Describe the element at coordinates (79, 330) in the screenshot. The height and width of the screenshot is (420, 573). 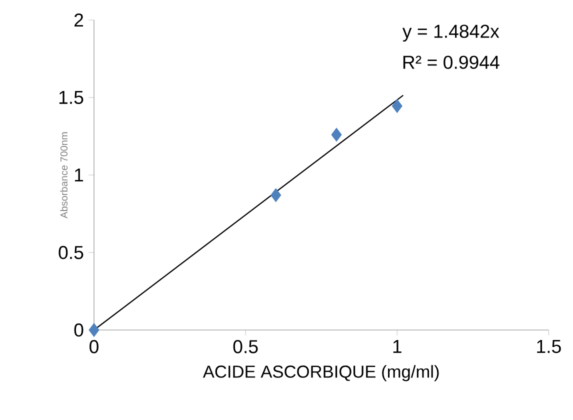
I see `y-tick-label: 0` at that location.